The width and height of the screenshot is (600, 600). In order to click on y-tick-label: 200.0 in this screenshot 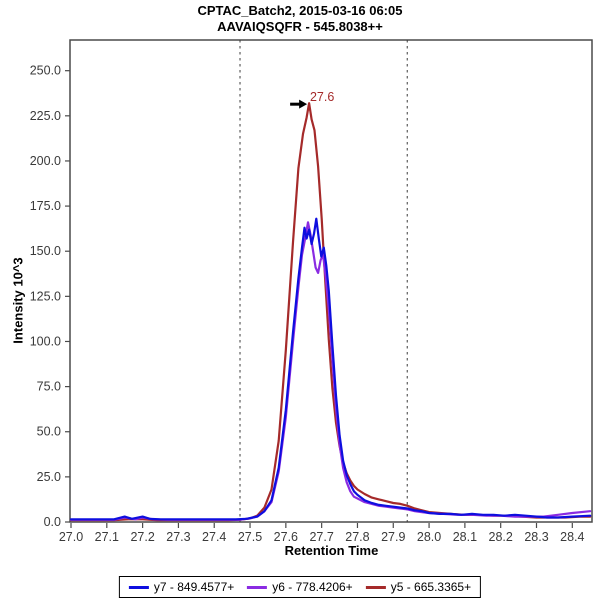, I will do `click(45, 161)`.